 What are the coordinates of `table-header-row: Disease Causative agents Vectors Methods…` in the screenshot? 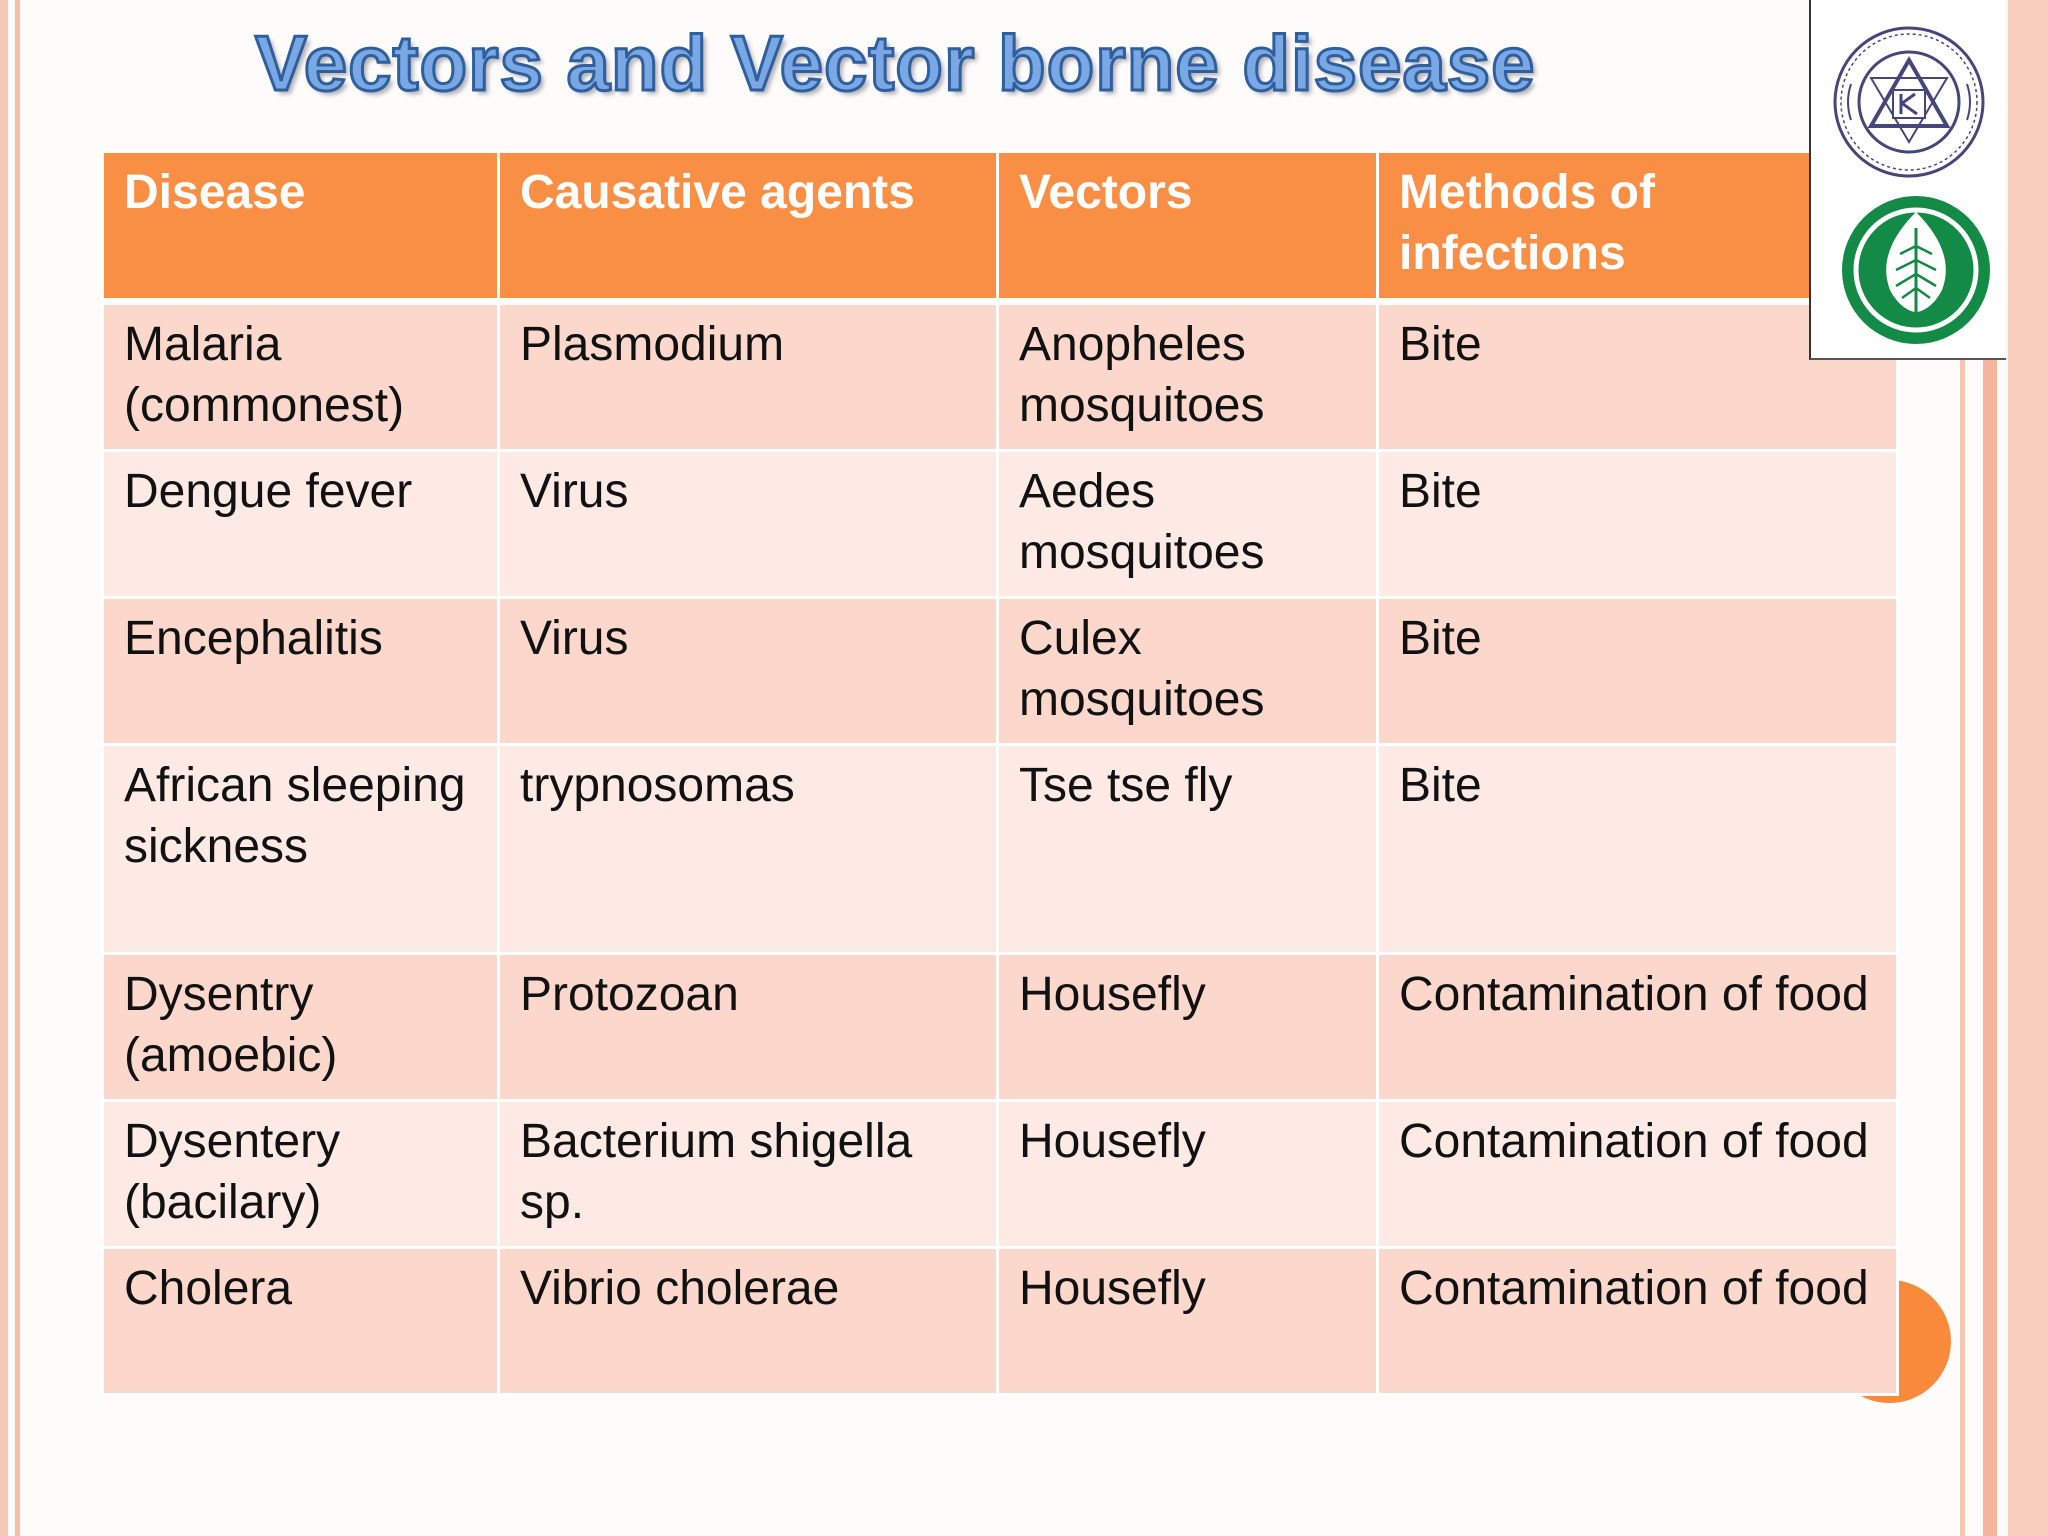 It's located at (1000, 227).